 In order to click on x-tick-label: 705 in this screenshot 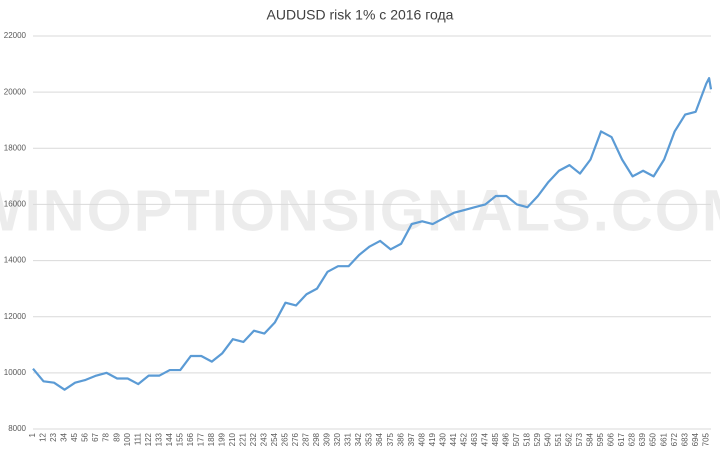, I will do `click(705, 439)`.